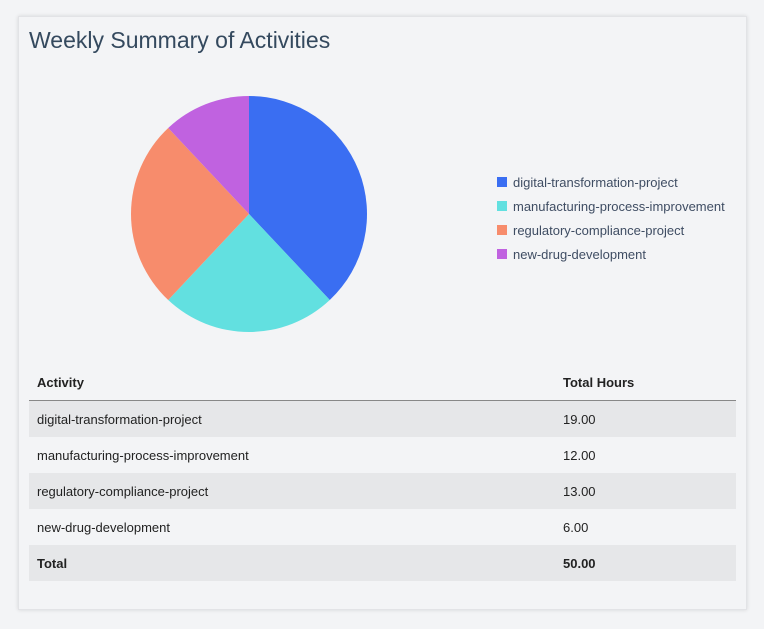  What do you see at coordinates (382, 455) in the screenshot?
I see `table-row: manufacturing-process-improvement 12.00` at bounding box center [382, 455].